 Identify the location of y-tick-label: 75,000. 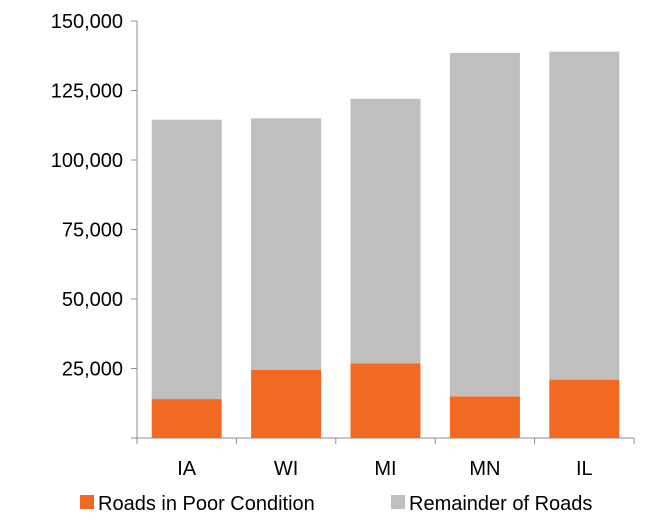
(92, 231).